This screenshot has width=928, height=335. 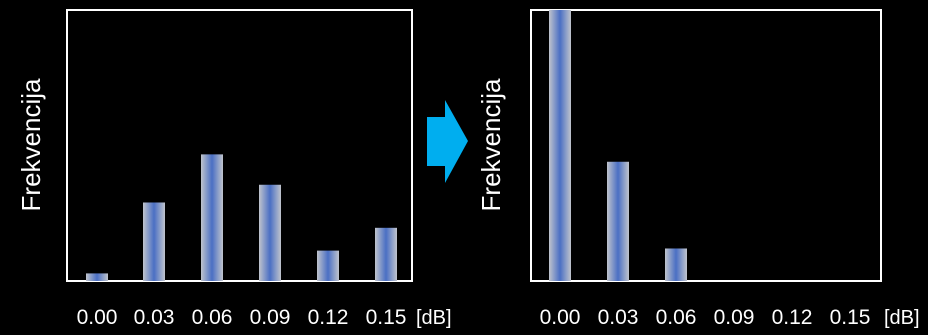 I want to click on left-tick-label-5: 0.15, so click(x=386, y=317).